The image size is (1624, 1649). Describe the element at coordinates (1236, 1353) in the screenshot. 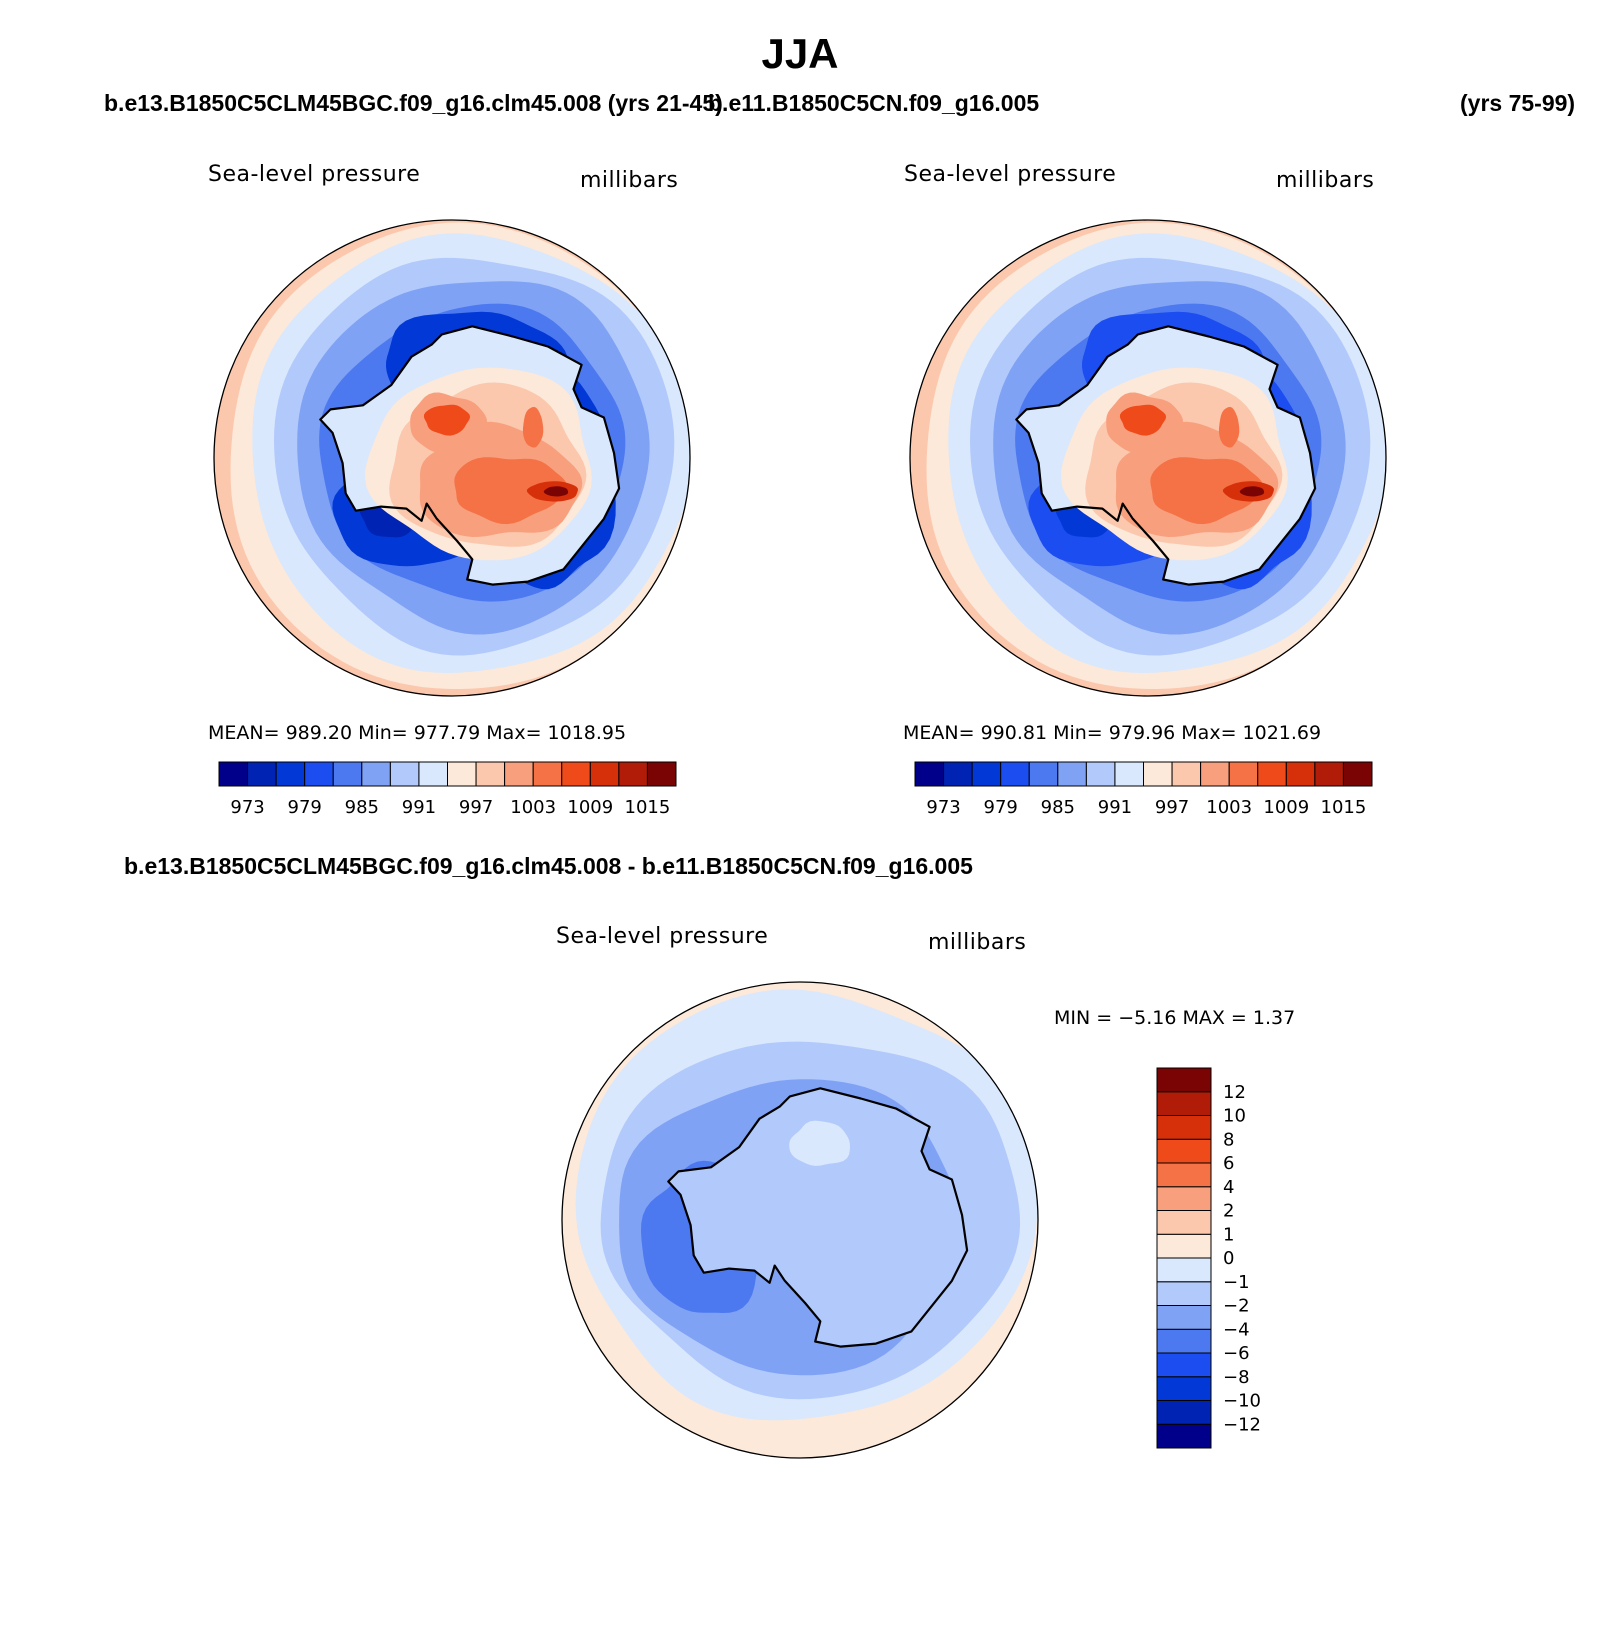

I see `colorbar-tick-label: −6` at that location.